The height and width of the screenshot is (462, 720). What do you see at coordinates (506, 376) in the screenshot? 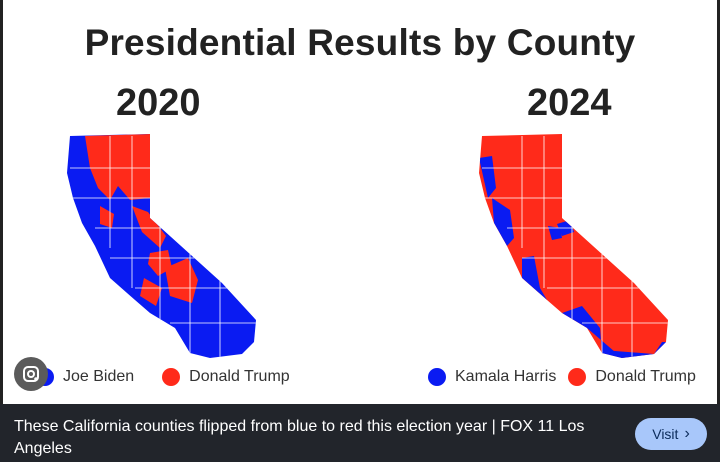
I see `legend-label-harris: Kamala Harris` at bounding box center [506, 376].